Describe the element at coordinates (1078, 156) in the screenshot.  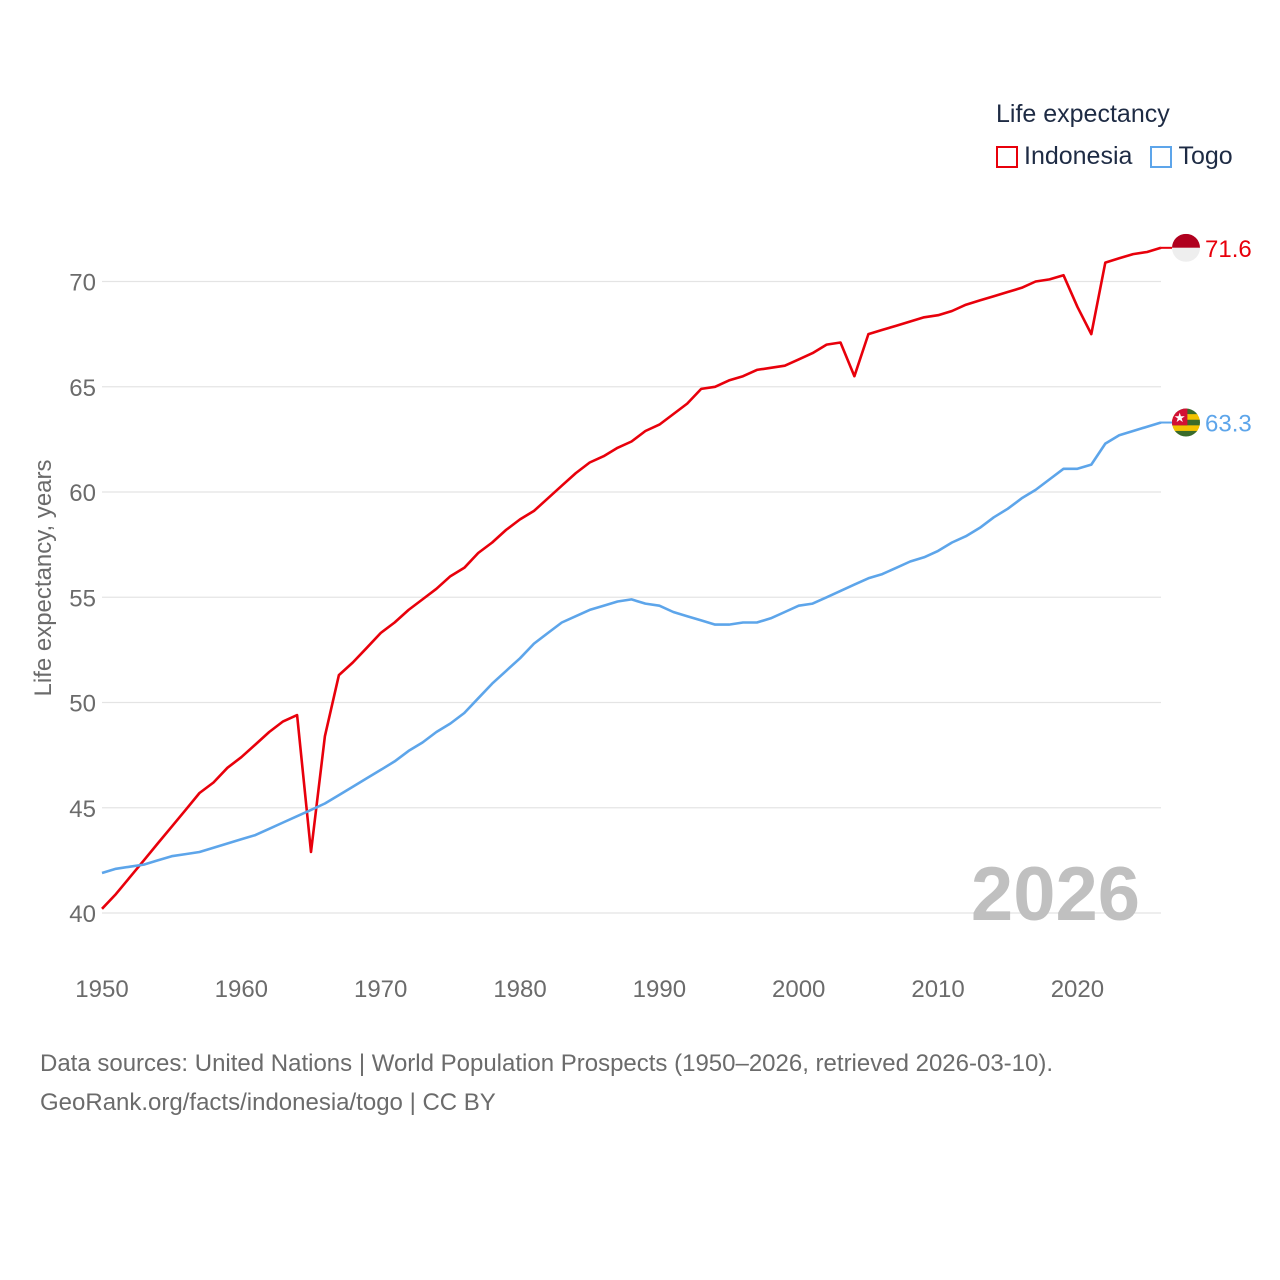
I see `legend-label-indonesia: Indonesia` at that location.